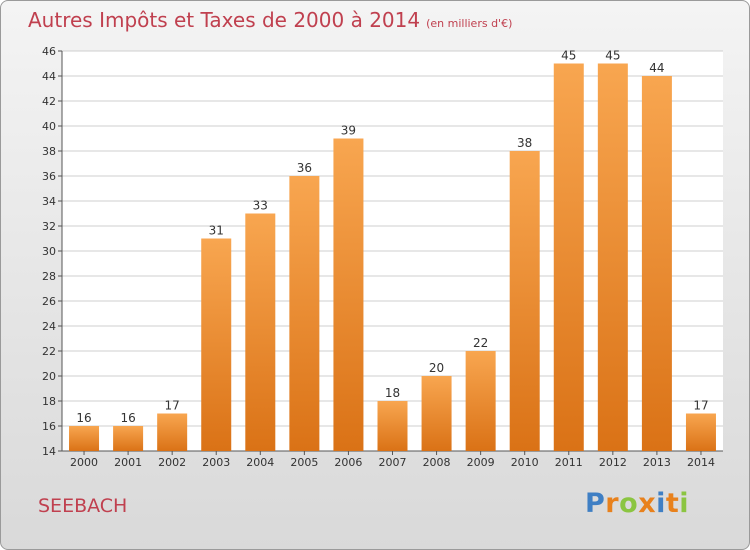  Describe the element at coordinates (49, 326) in the screenshot. I see `y-tick-label: 24` at that location.